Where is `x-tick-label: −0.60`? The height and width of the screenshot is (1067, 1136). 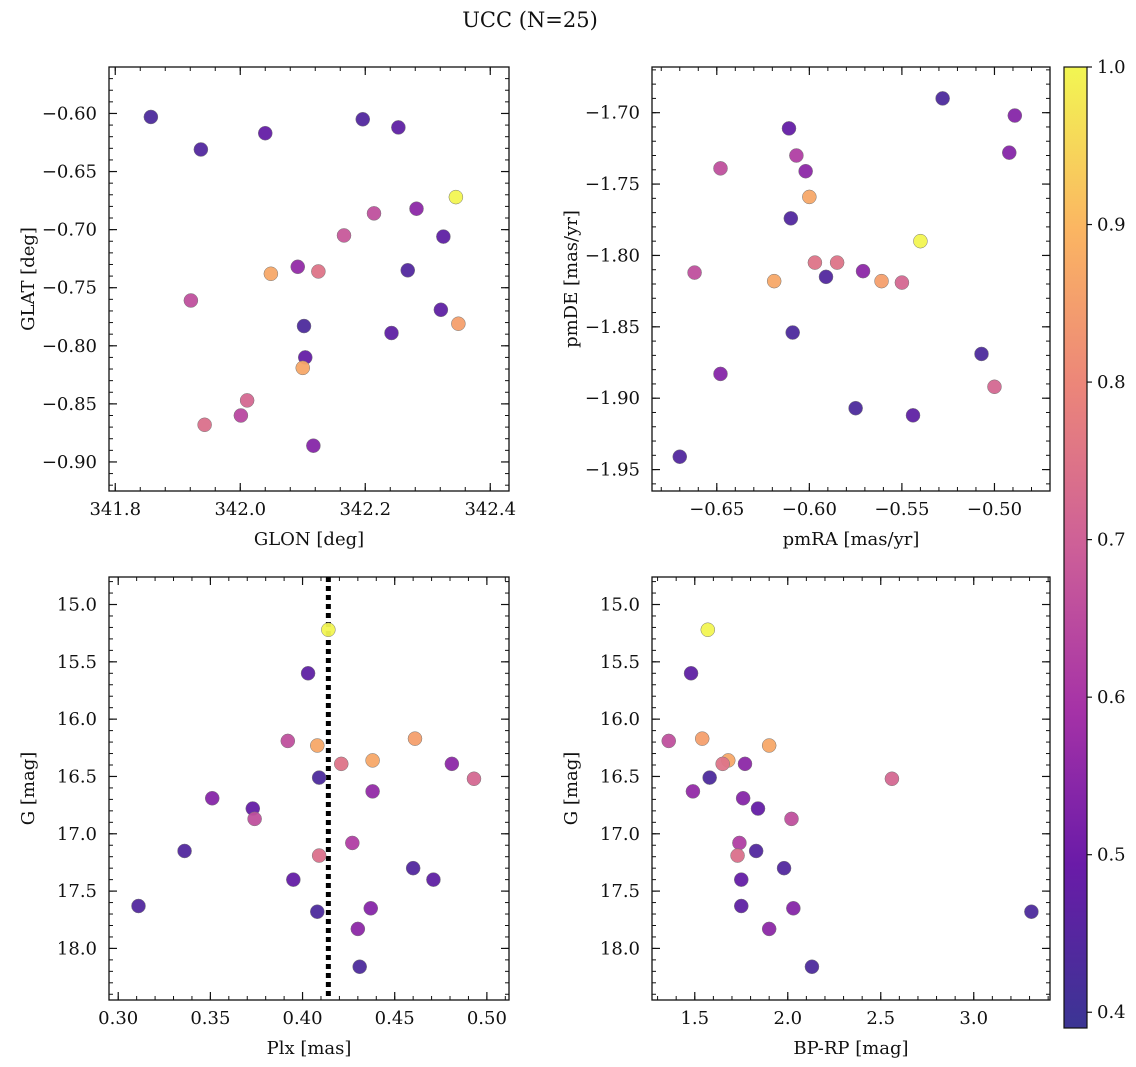 x-tick-label: −0.60 is located at coordinates (809, 509).